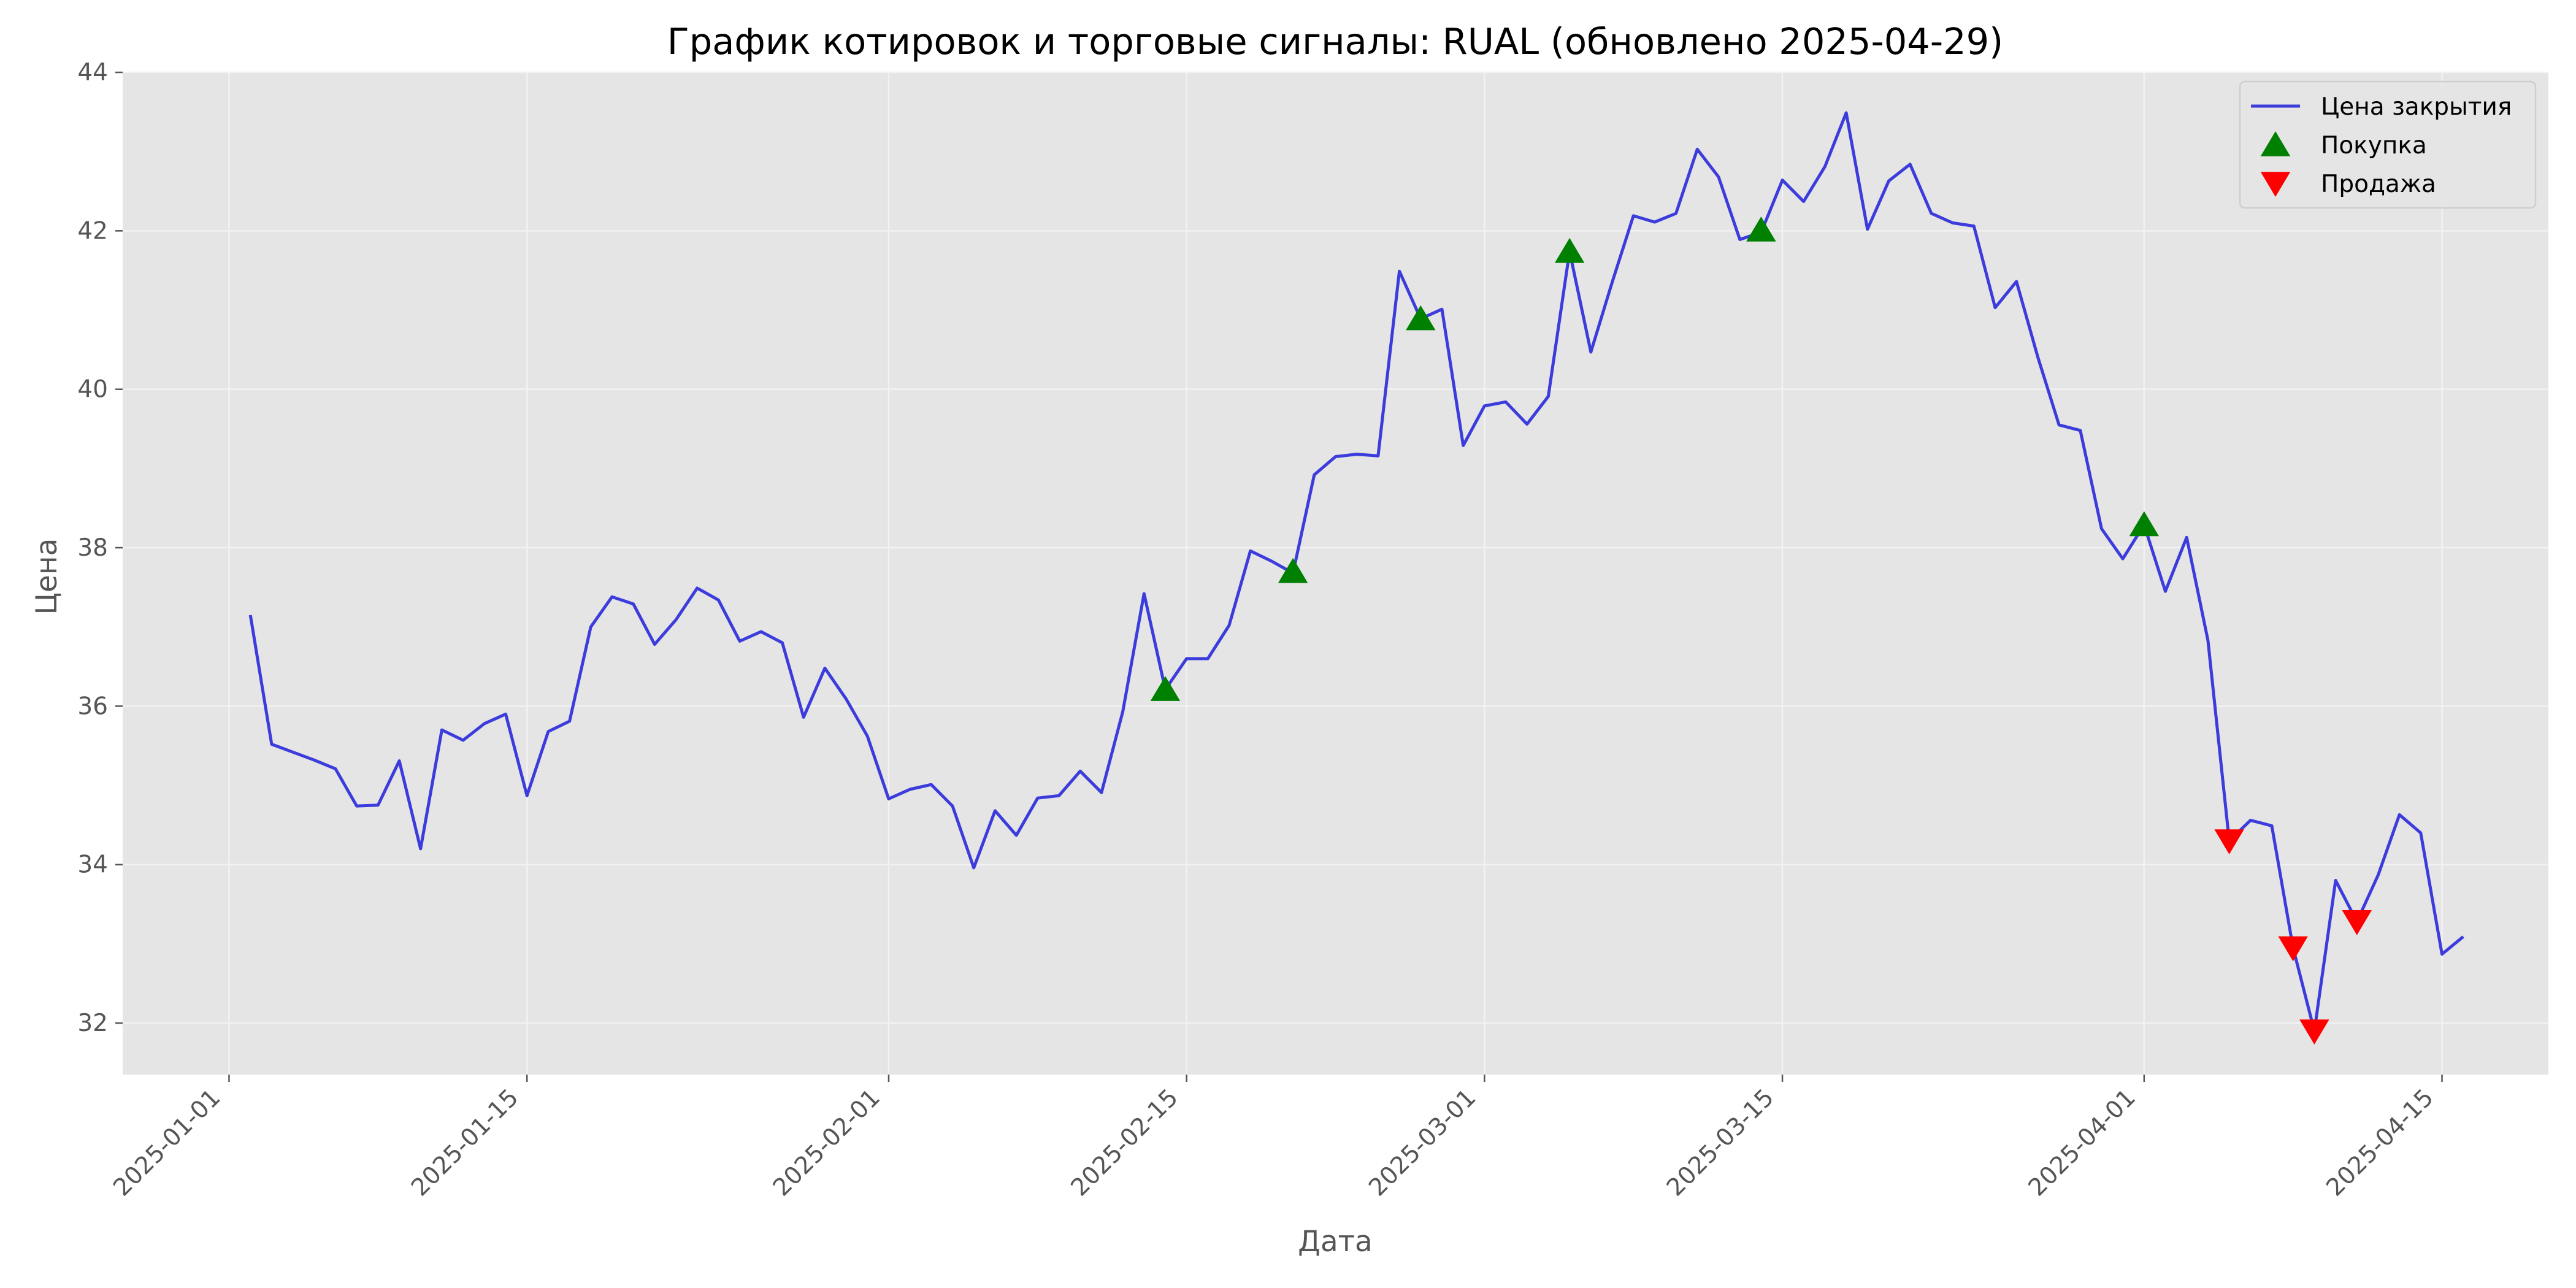 Image resolution: width=2576 pixels, height=1288 pixels. What do you see at coordinates (92, 1023) in the screenshot?
I see `y-tick-label: 32` at bounding box center [92, 1023].